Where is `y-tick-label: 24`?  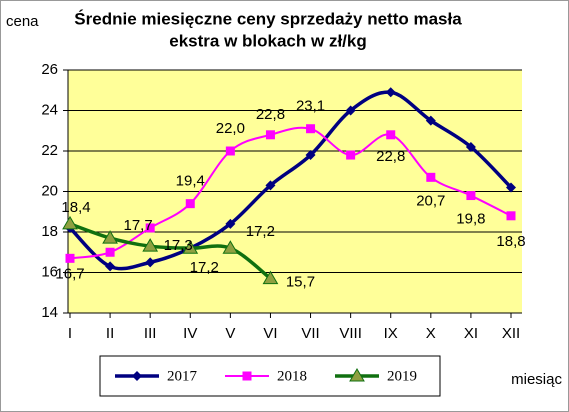
y-tick-label: 24 is located at coordinates (49, 109).